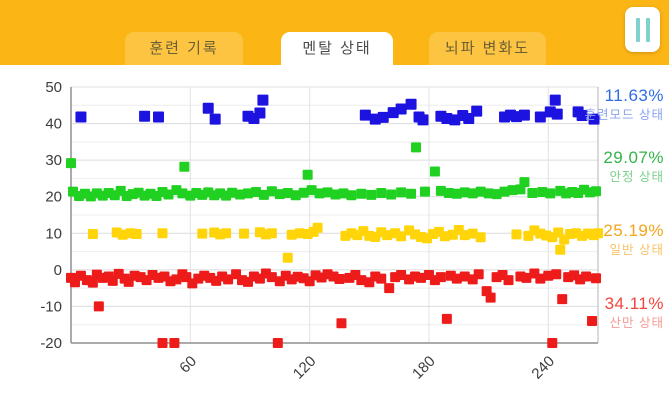  I want to click on pause-button, so click(642, 29).